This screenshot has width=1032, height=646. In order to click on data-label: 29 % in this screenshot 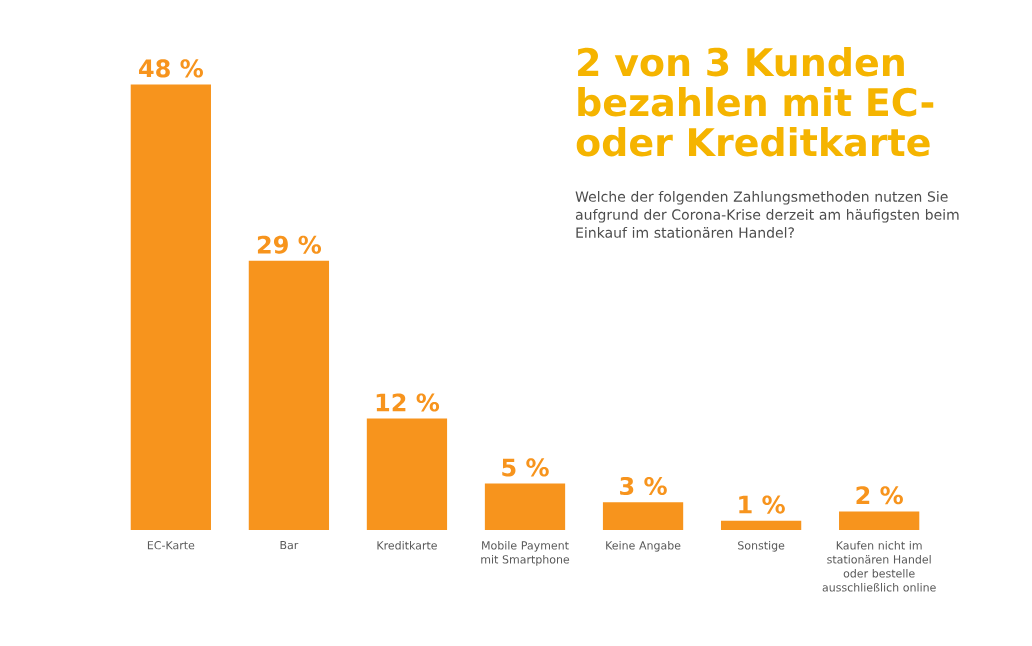, I will do `click(289, 244)`.